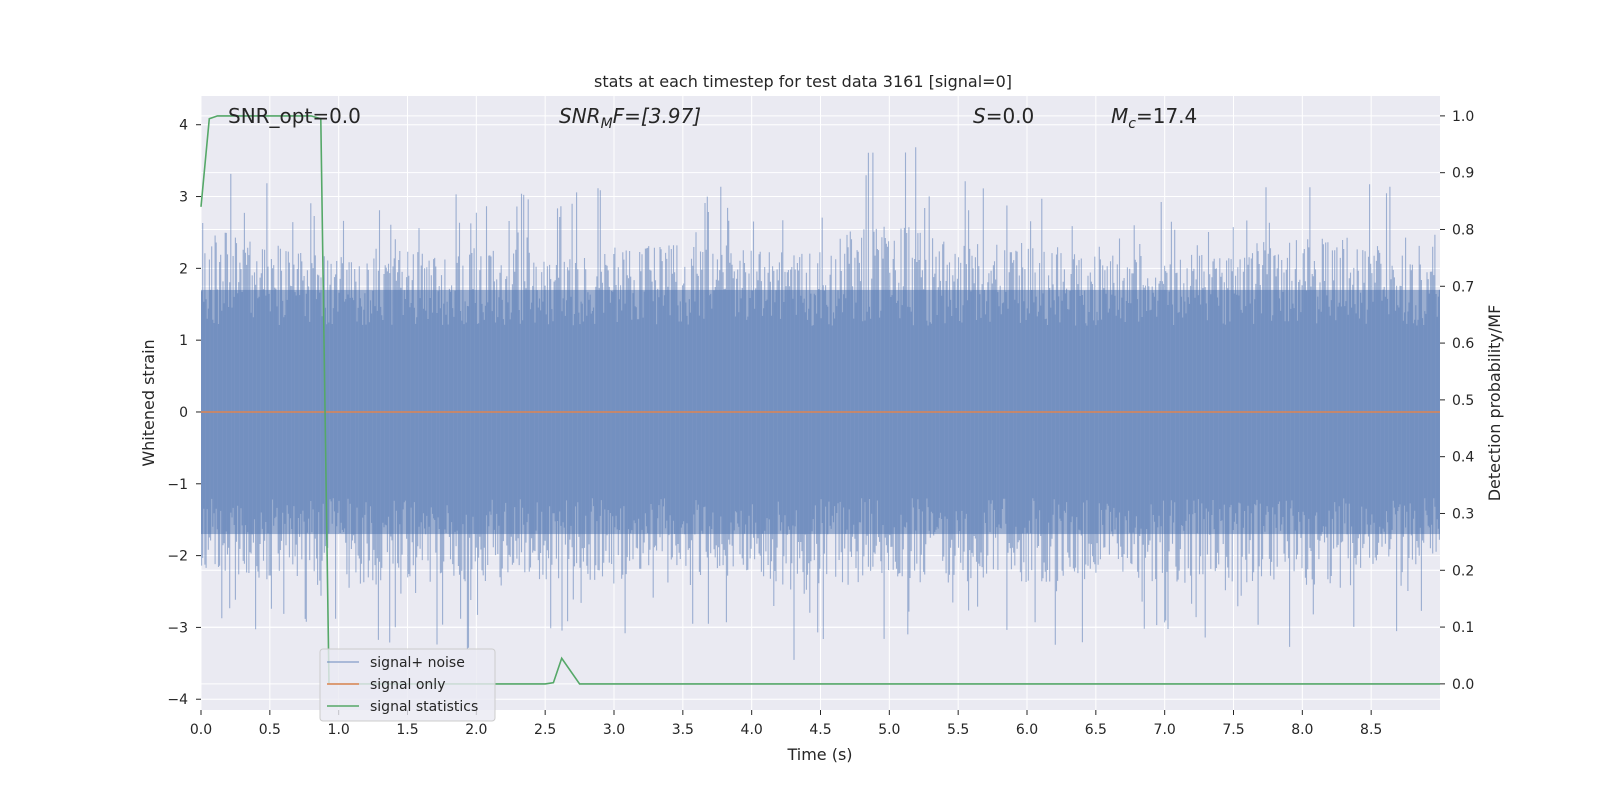 The height and width of the screenshot is (800, 1600). Describe the element at coordinates (177, 557) in the screenshot. I see `y-tick-label: −2` at that location.